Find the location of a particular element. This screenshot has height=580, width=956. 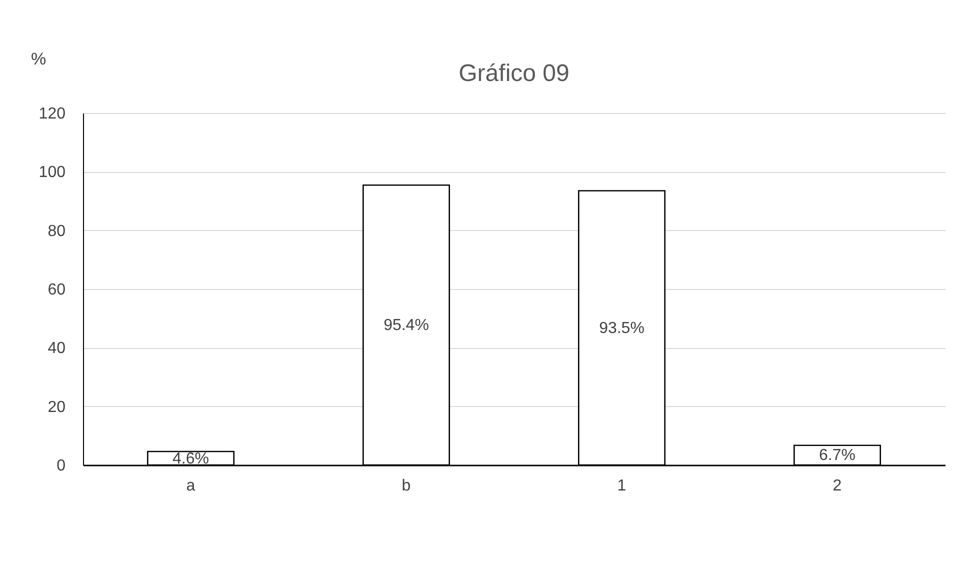

y-tick-label: 100 is located at coordinates (52, 173).